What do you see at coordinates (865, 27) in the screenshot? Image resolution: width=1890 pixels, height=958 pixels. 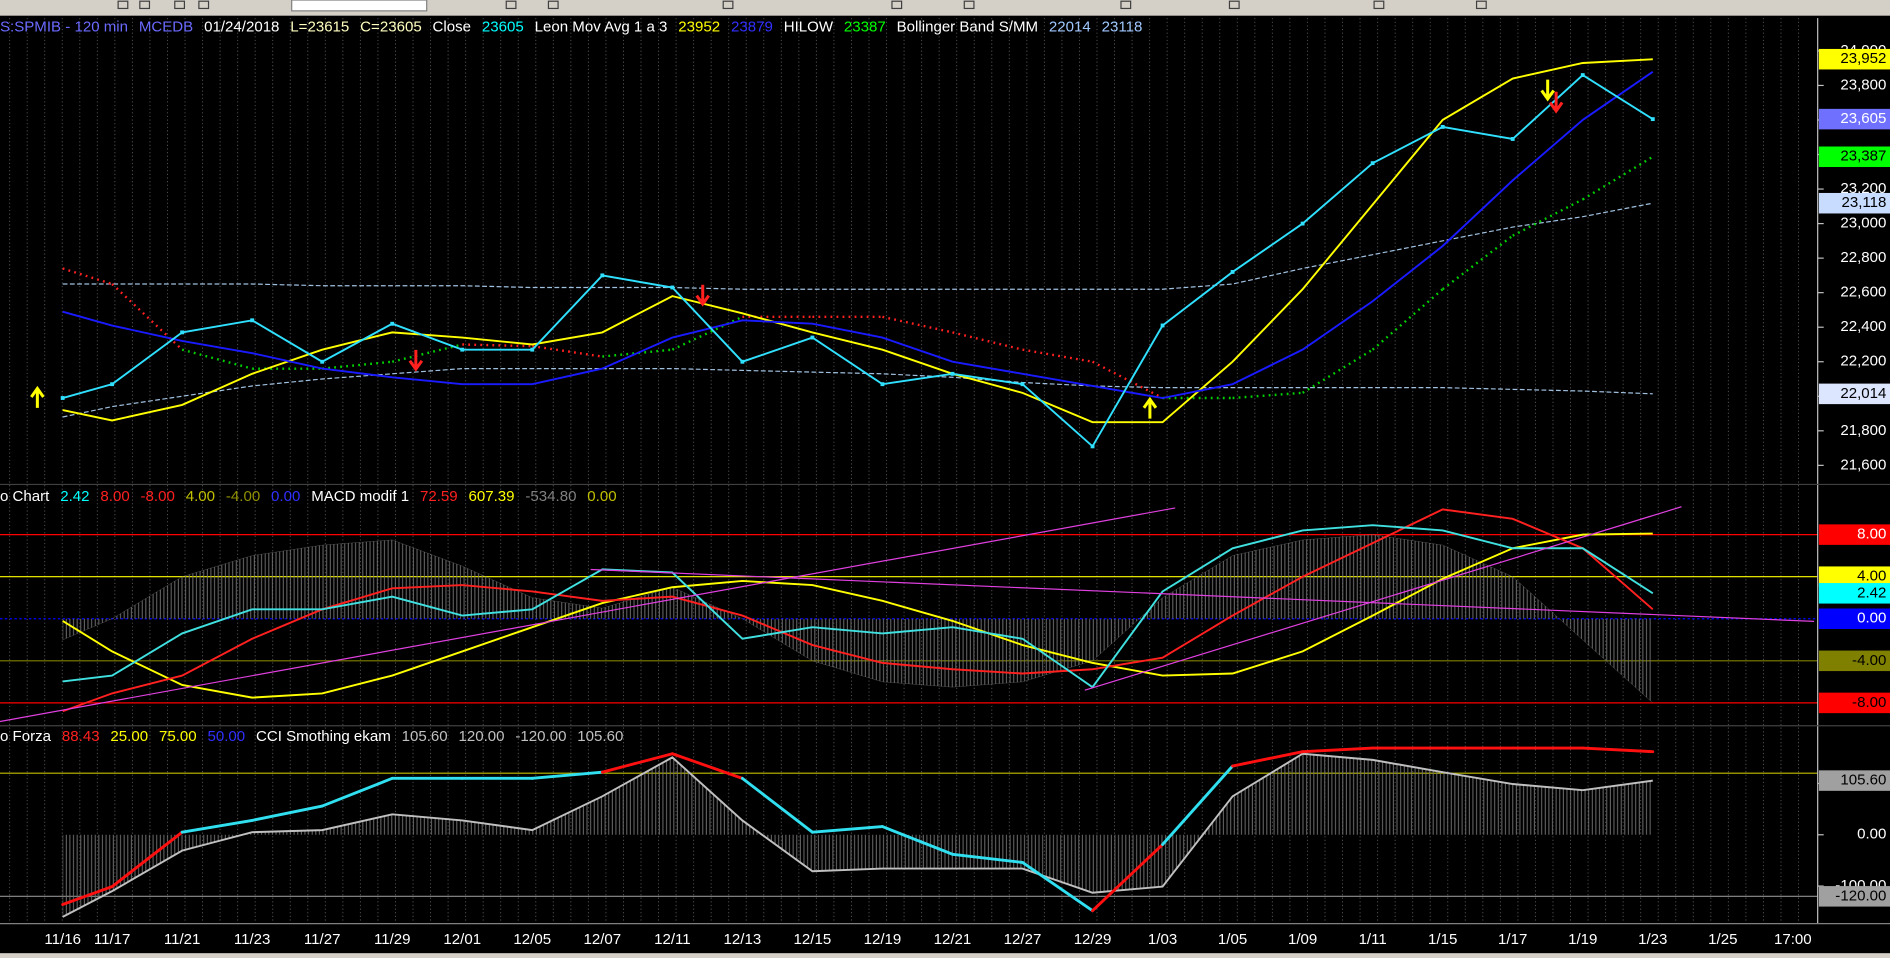 I see `indicator-header: 23387` at bounding box center [865, 27].